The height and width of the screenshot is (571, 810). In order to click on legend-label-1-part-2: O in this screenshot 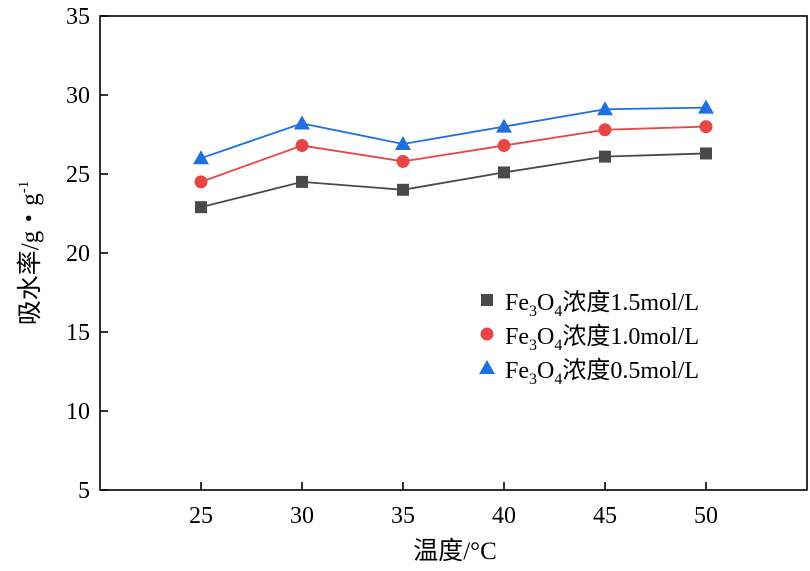, I will do `click(545, 337)`.